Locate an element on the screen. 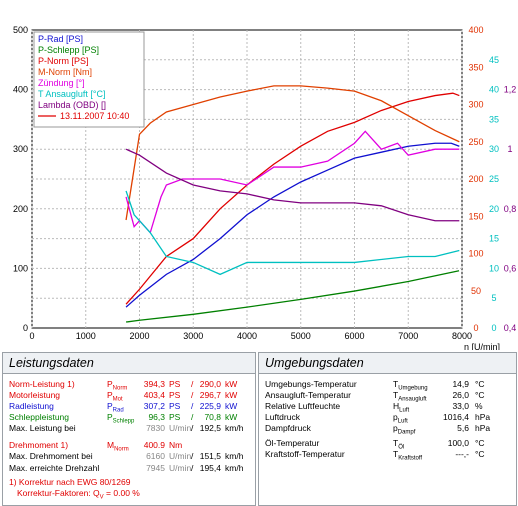 The height and width of the screenshot is (506, 518). row-value-1: 7830 is located at coordinates (155, 428).